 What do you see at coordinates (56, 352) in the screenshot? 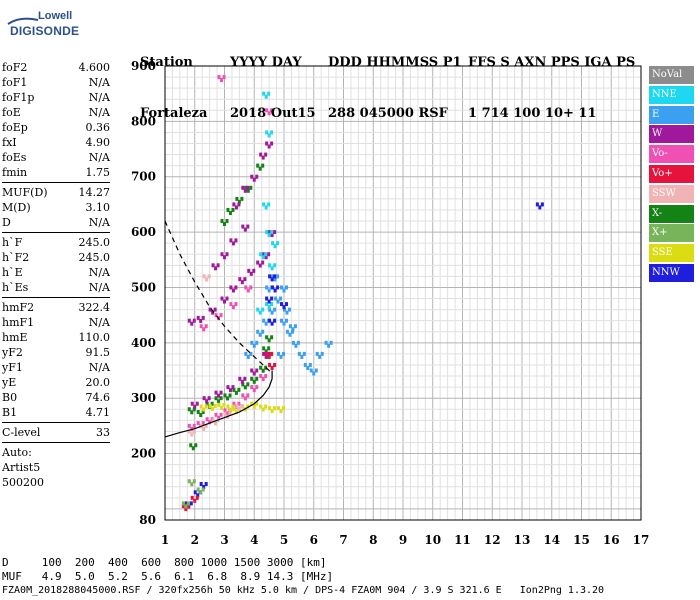
I see `param-row: yF2 91.5` at bounding box center [56, 352].